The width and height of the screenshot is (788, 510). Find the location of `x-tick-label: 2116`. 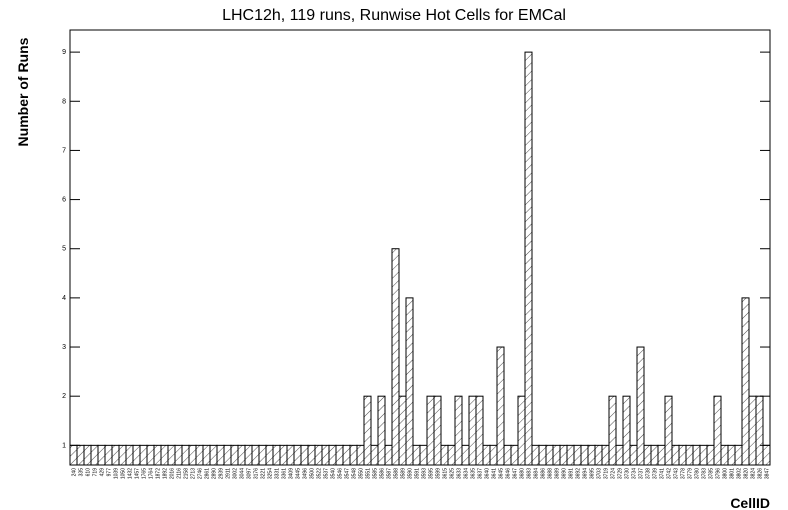

x-tick-label: 2116 is located at coordinates (180, 473).